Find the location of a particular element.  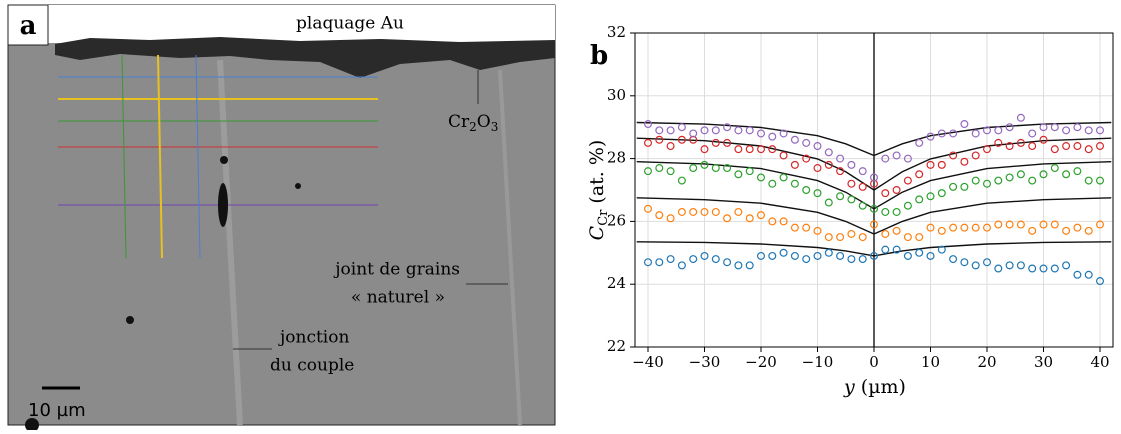

x-tick-label: 10 is located at coordinates (930, 362).